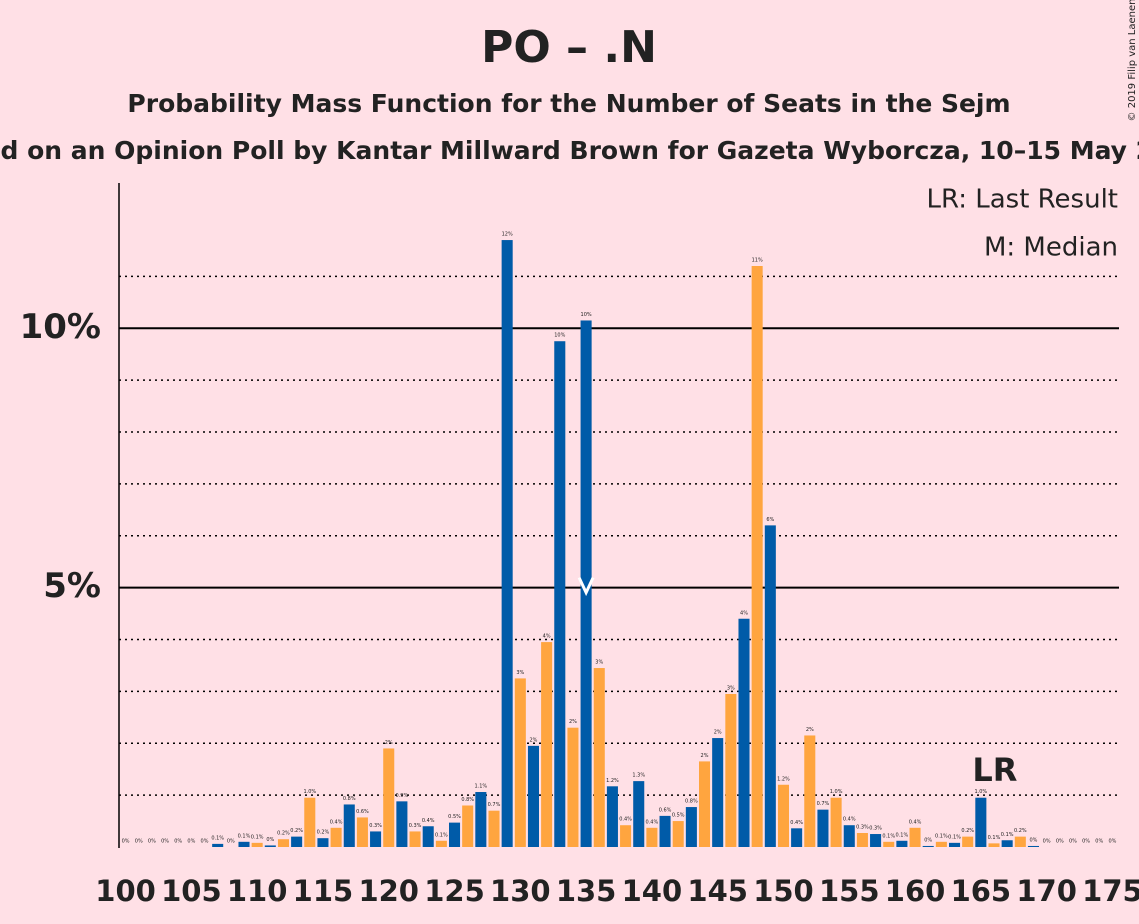 The width and height of the screenshot is (1139, 924). Describe the element at coordinates (586, 891) in the screenshot. I see `x-tick-label: 135` at that location.